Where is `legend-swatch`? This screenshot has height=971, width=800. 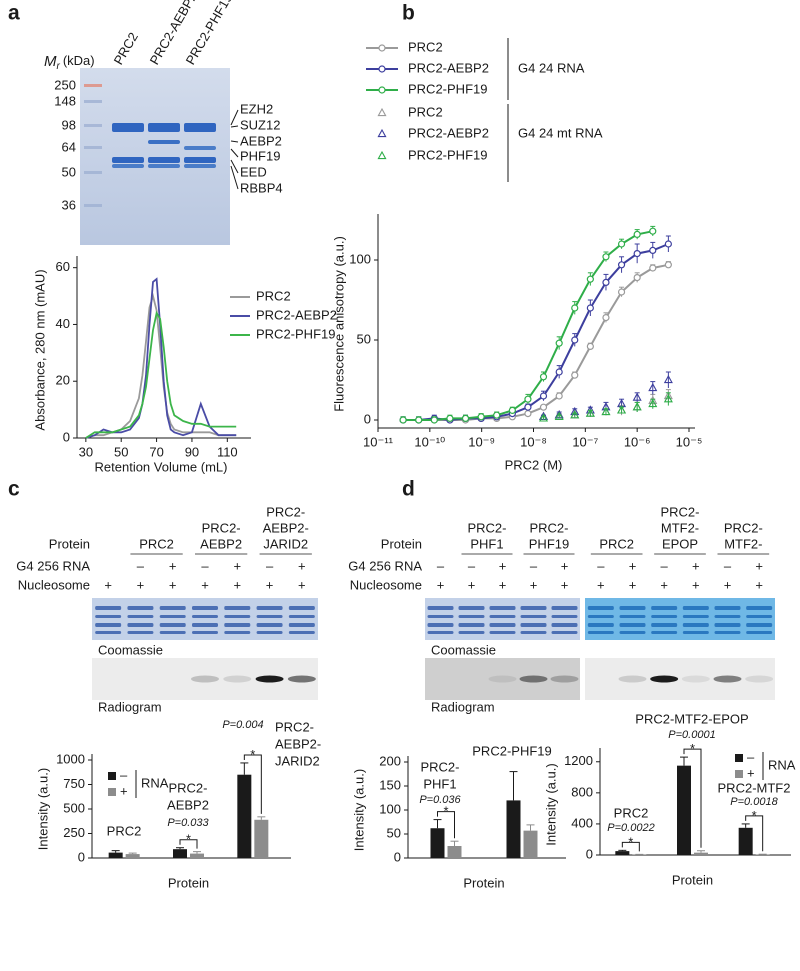
legend-swatch is located at coordinates (739, 774).